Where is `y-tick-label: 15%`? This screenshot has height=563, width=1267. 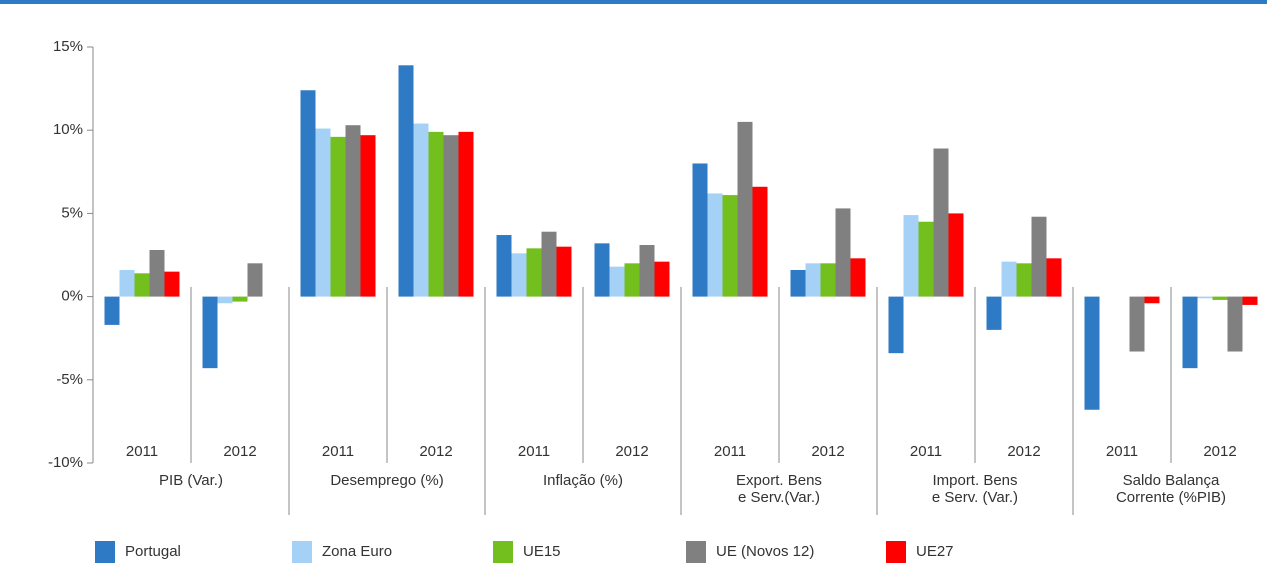 y-tick-label: 15% is located at coordinates (68, 46).